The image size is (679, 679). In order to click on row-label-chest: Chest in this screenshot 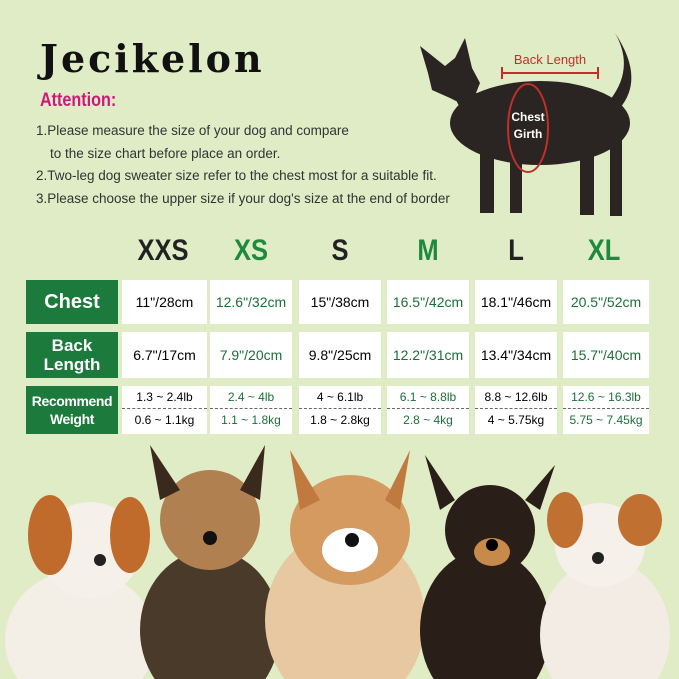, I will do `click(72, 302)`.